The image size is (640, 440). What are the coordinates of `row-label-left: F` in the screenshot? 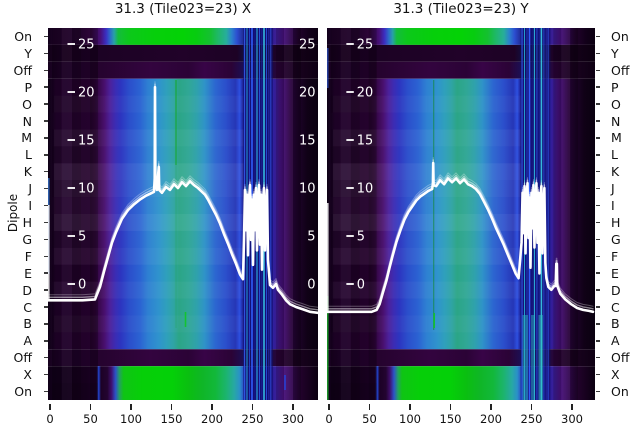 It's located at (28, 256).